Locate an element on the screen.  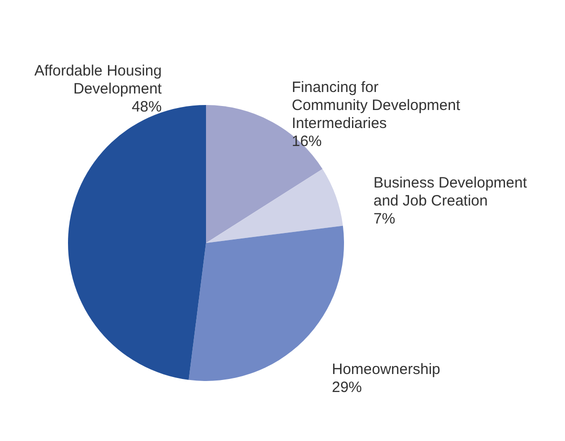
data-label: 16% is located at coordinates (307, 141).